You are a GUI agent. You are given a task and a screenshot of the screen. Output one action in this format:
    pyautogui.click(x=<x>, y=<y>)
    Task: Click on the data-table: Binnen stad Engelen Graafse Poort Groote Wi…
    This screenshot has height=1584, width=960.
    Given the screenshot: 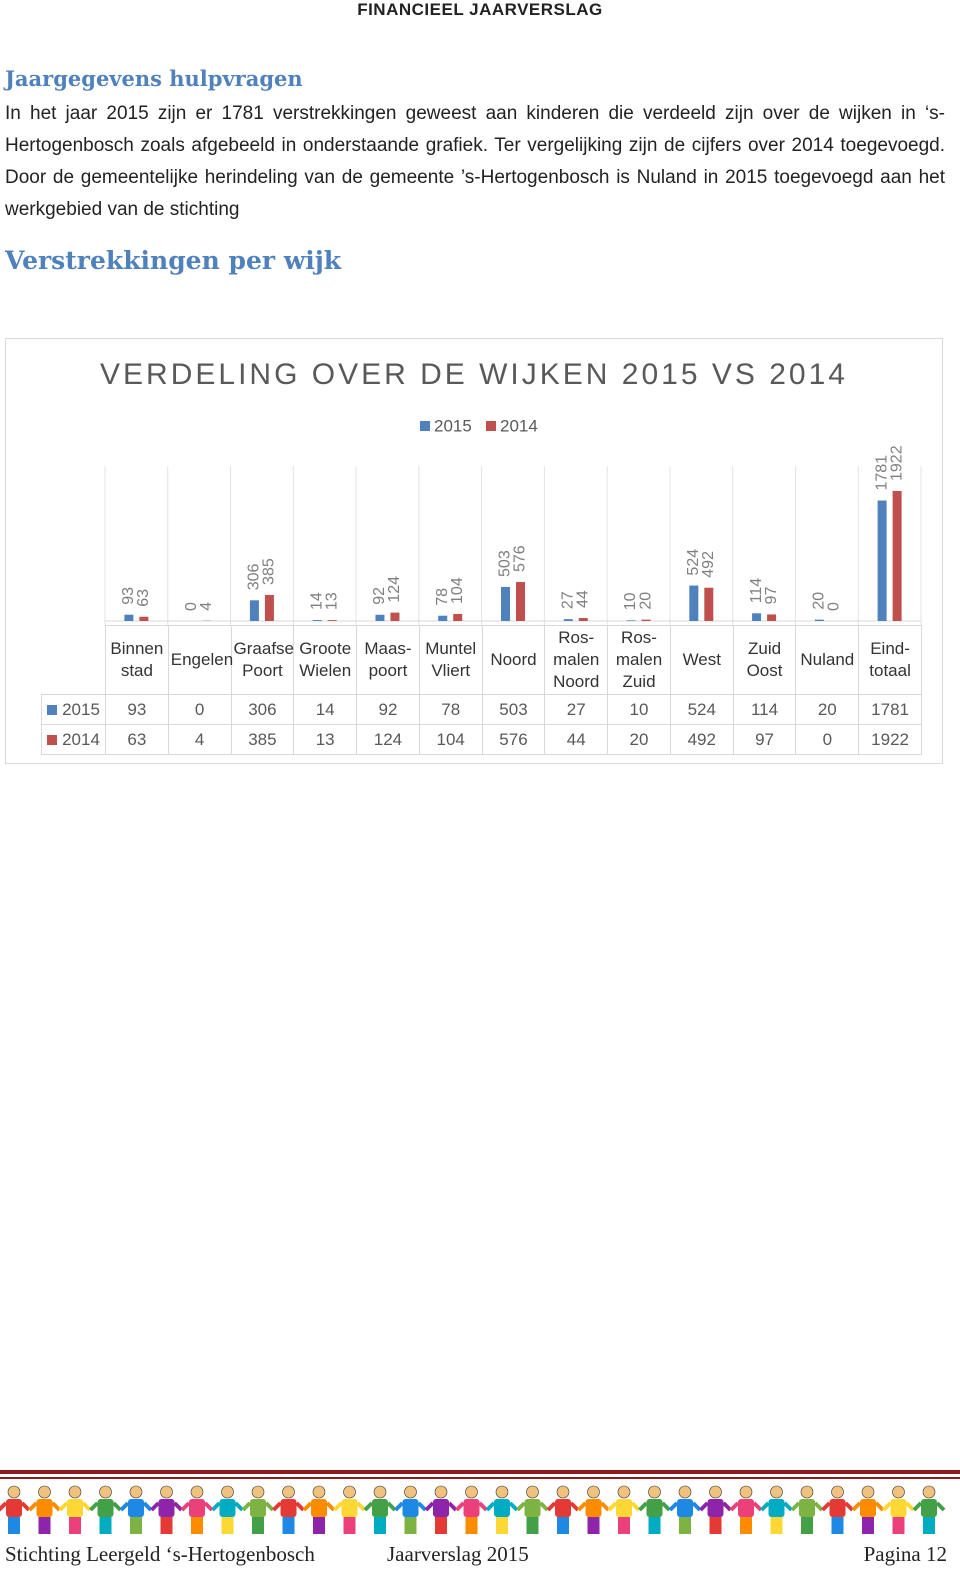 What is the action you would take?
    pyautogui.click(x=481, y=690)
    